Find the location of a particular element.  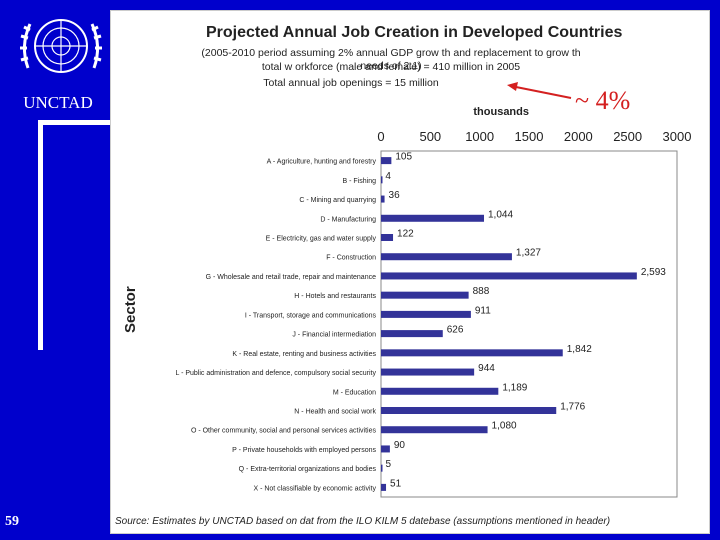

x-tick-label: 3000 is located at coordinates (677, 136).